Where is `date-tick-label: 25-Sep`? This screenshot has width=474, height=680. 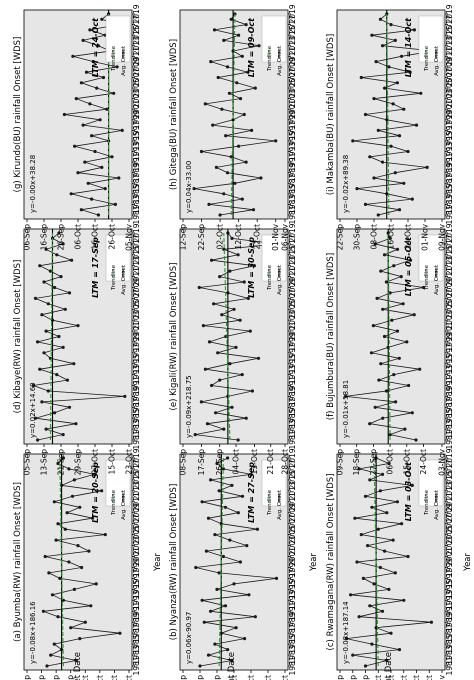
date-tick-label: 25-Sep is located at coordinates (70, 677).